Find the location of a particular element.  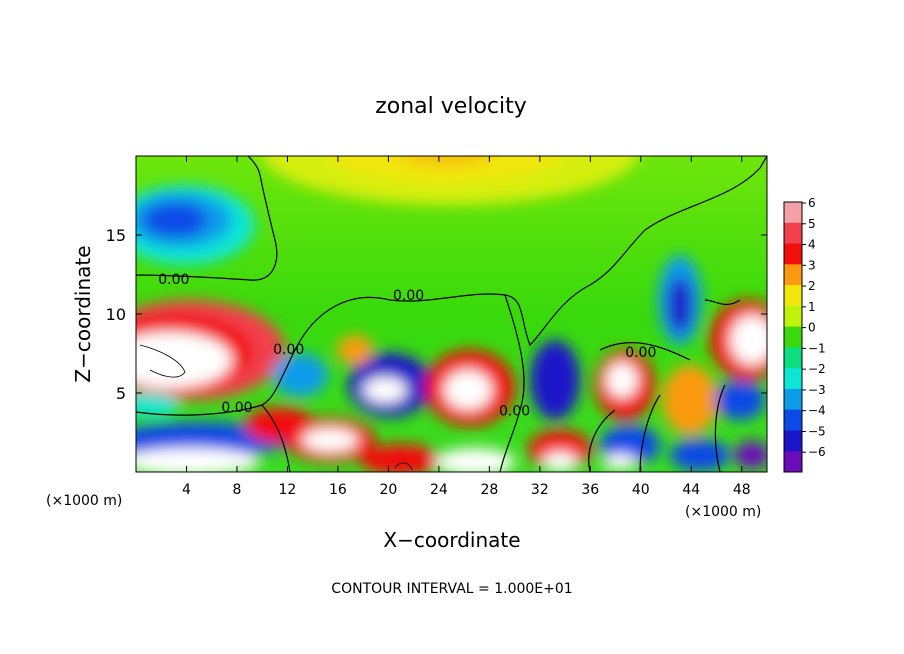

contour-interval-footer: CONTOUR INTERVAL = 1.000E+01 is located at coordinates (451, 589).